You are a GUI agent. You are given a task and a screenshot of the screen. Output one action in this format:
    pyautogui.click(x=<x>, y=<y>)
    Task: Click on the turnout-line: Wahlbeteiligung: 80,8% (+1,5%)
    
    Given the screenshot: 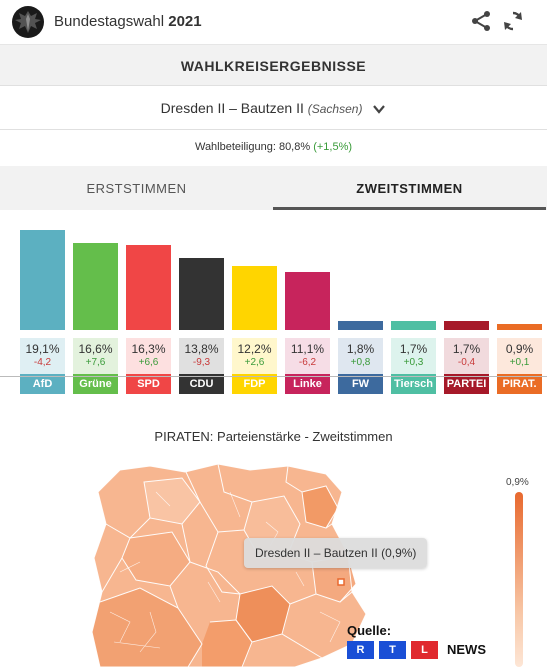 What is the action you would take?
    pyautogui.click(x=273, y=148)
    